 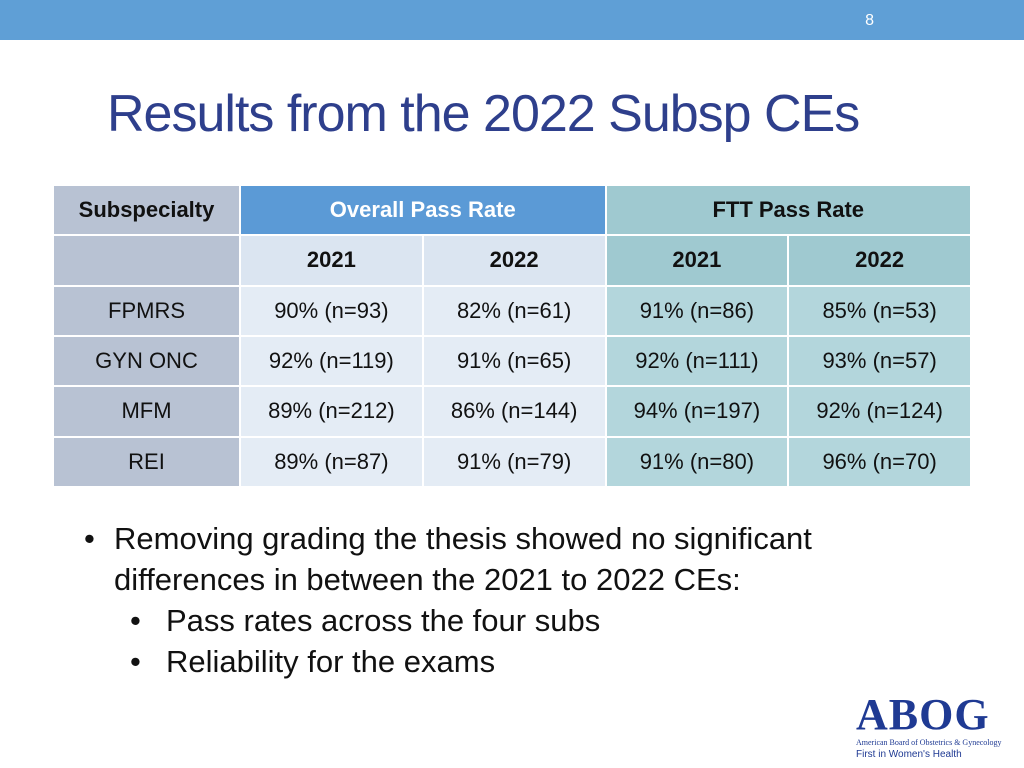 I want to click on subspecialty-cell: FPMRS, so click(x=146, y=310).